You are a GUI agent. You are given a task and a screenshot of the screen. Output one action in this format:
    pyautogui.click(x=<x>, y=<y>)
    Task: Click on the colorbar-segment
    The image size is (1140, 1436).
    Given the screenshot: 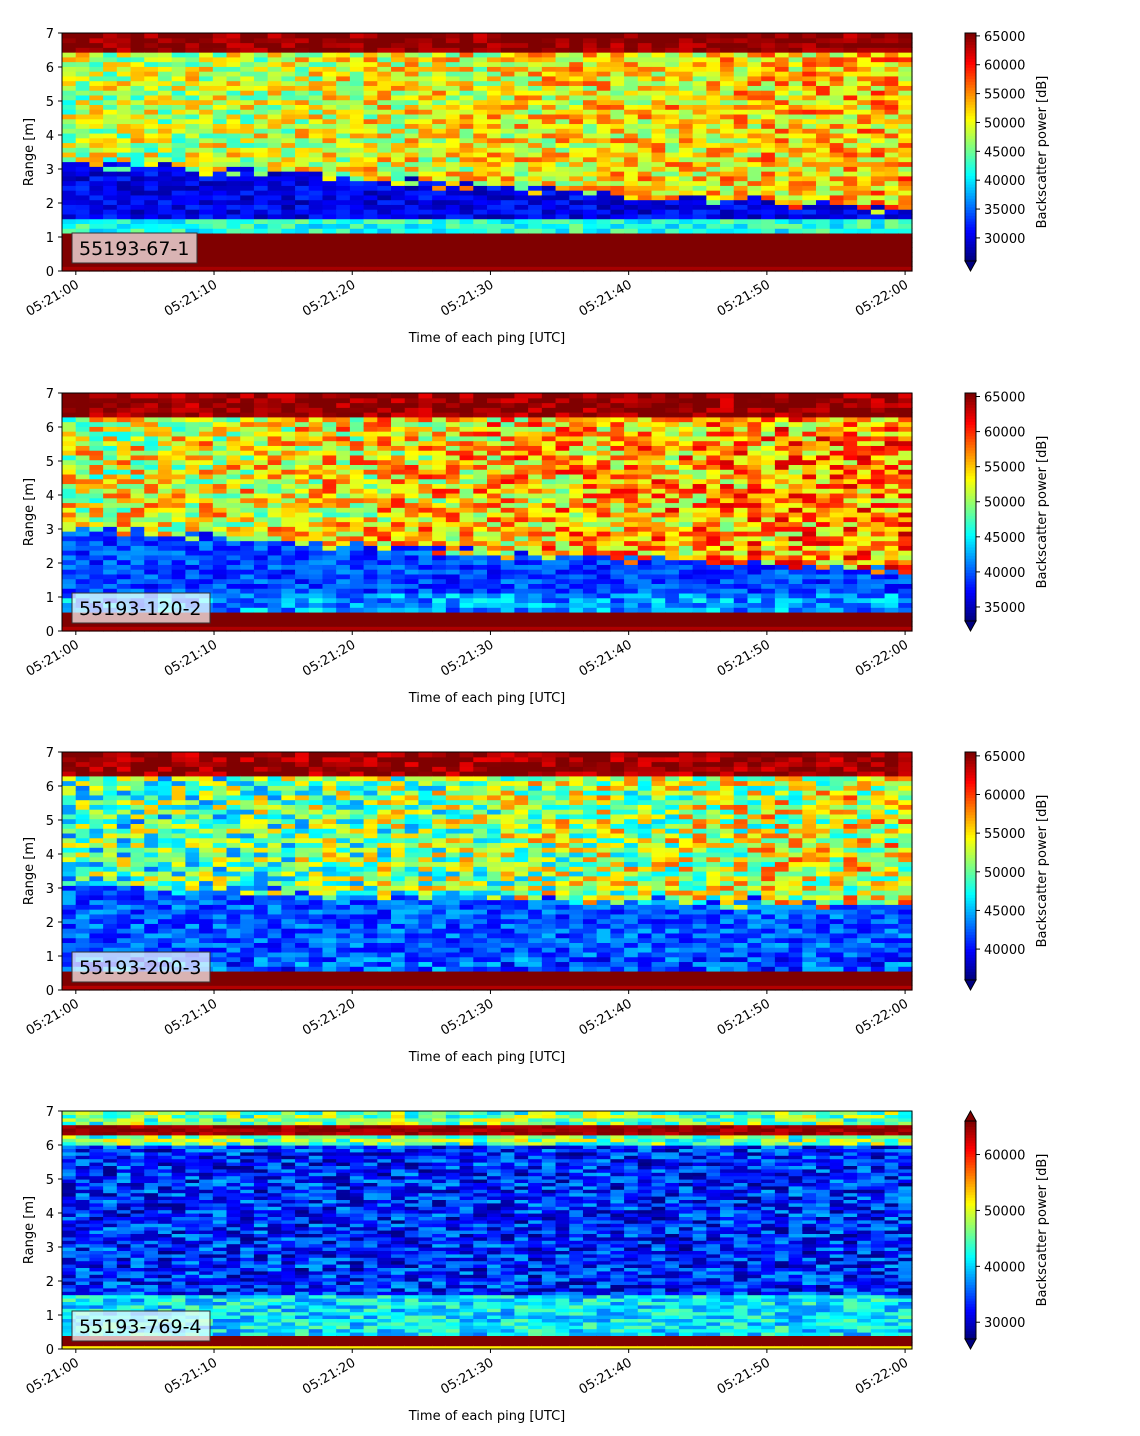 What is the action you would take?
    pyautogui.click(x=970, y=217)
    